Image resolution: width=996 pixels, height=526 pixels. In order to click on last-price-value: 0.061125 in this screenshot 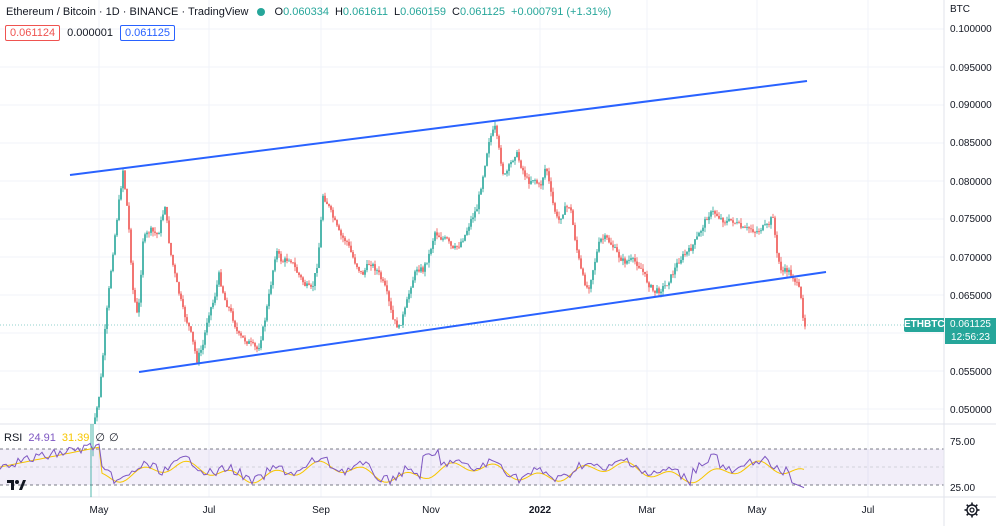, I will do `click(970, 324)`.